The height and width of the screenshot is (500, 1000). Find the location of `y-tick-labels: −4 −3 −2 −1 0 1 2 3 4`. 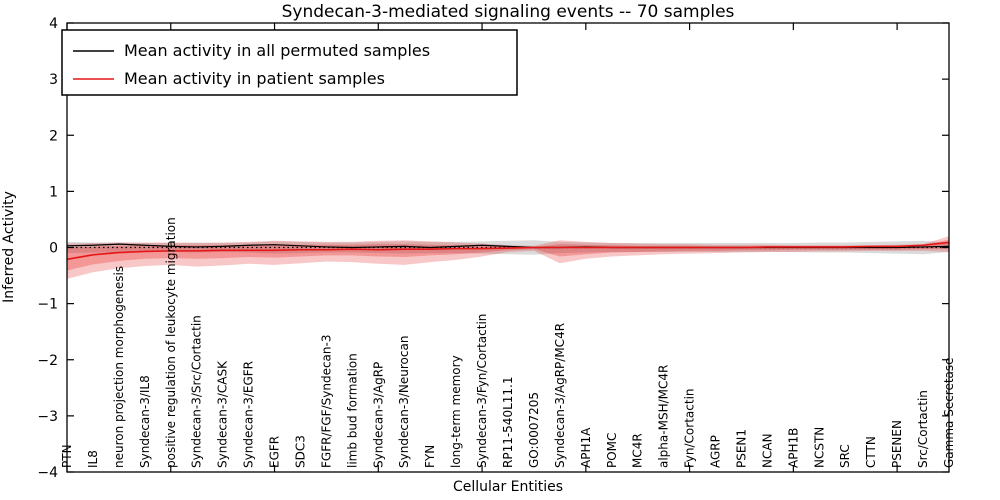

y-tick-labels: −4 −3 −2 −1 0 1 2 3 4 is located at coordinates (47, 248).